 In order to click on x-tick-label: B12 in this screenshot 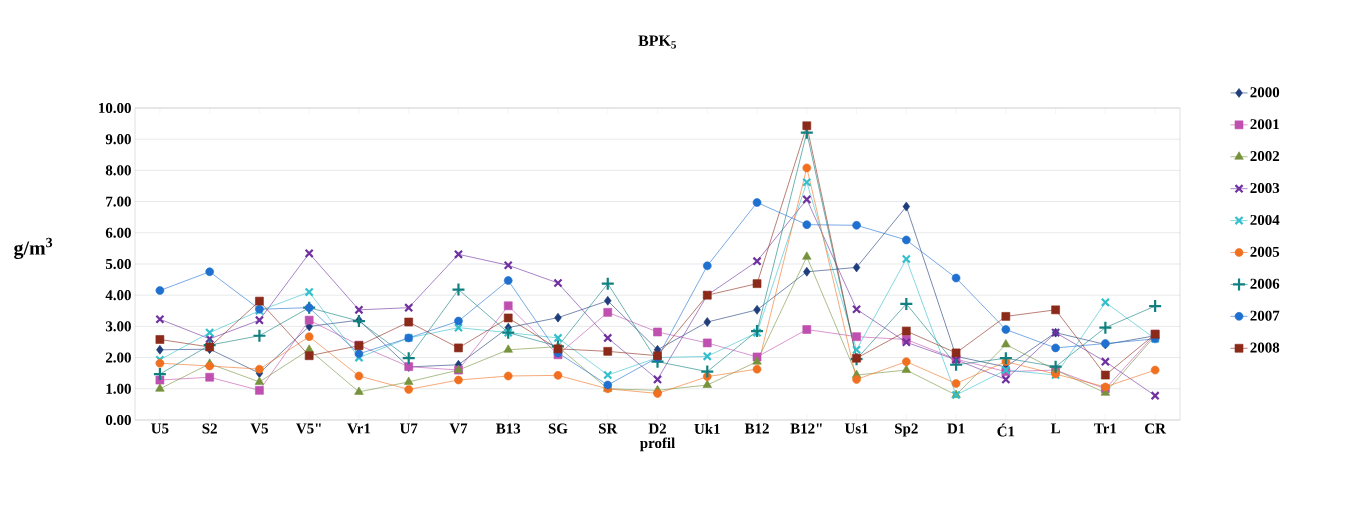, I will do `click(756, 428)`.